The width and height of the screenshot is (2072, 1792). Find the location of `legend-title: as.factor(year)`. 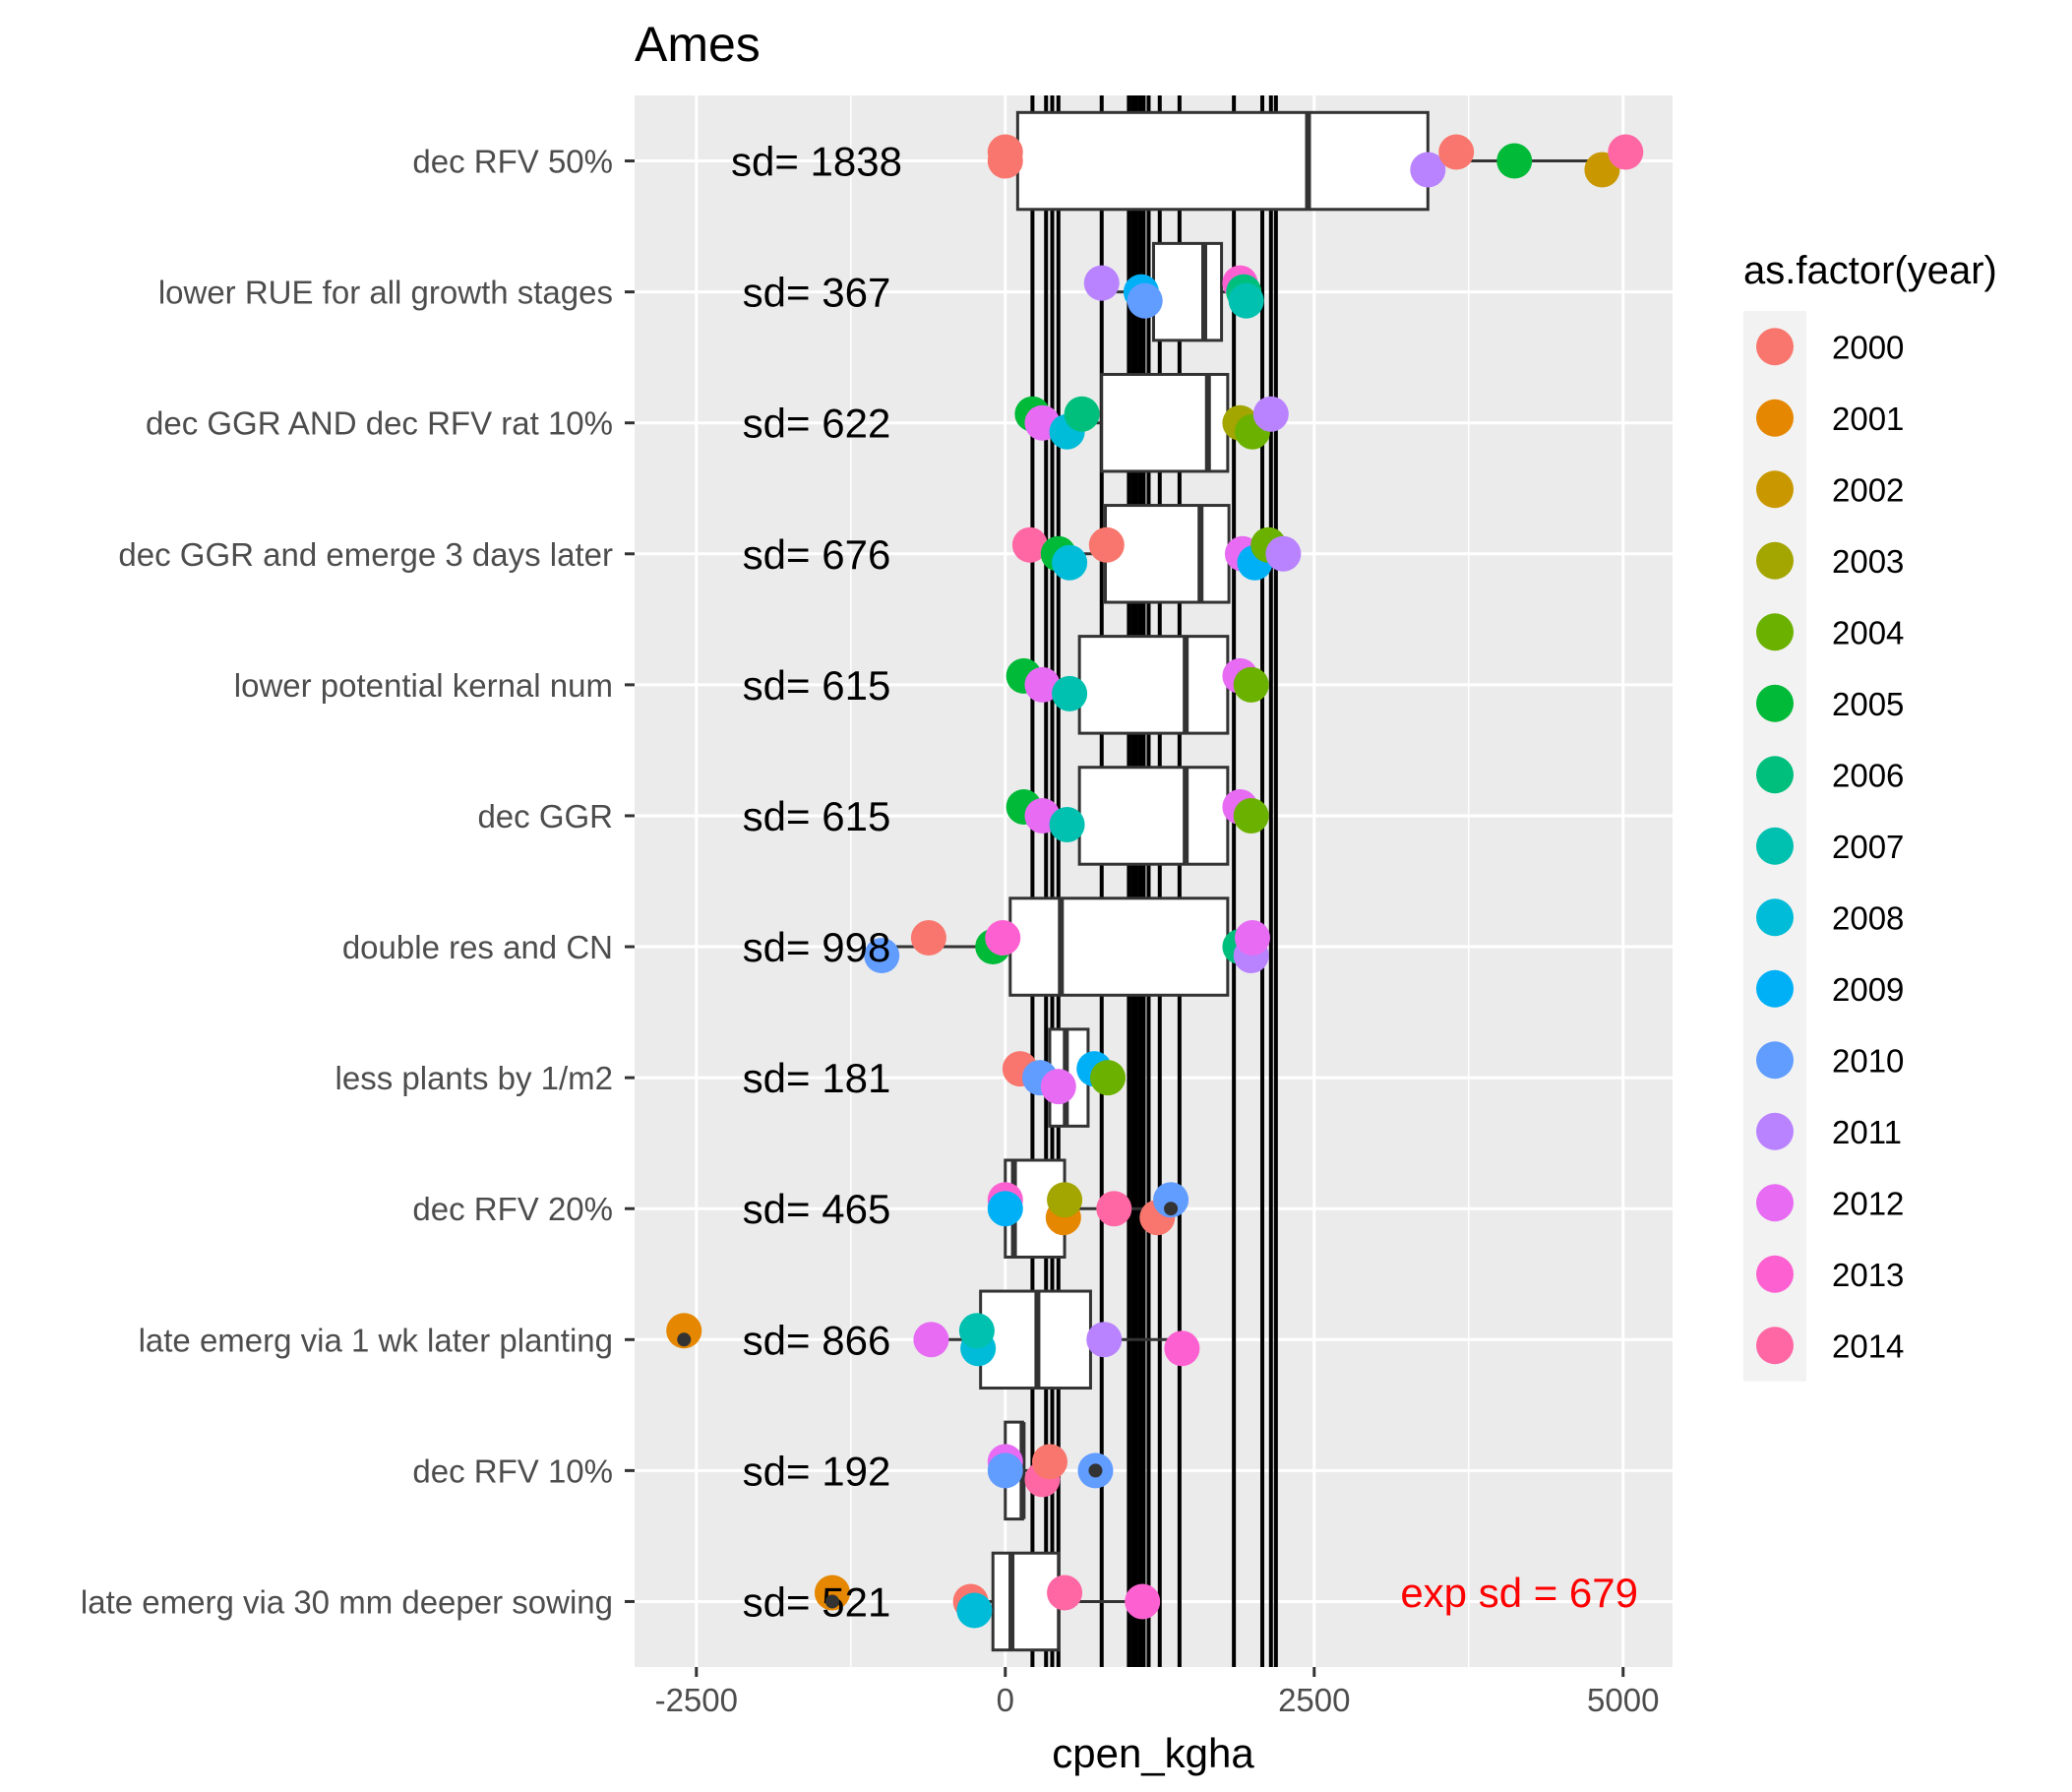

legend-title: as.factor(year) is located at coordinates (1870, 271).